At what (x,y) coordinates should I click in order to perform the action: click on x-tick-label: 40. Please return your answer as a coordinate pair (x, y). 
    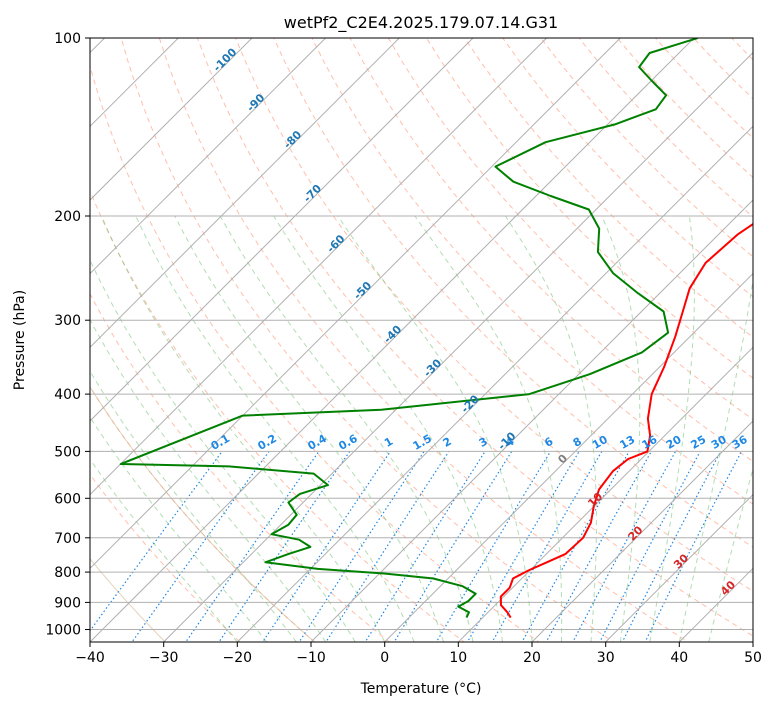
    Looking at the image, I should click on (679, 658).